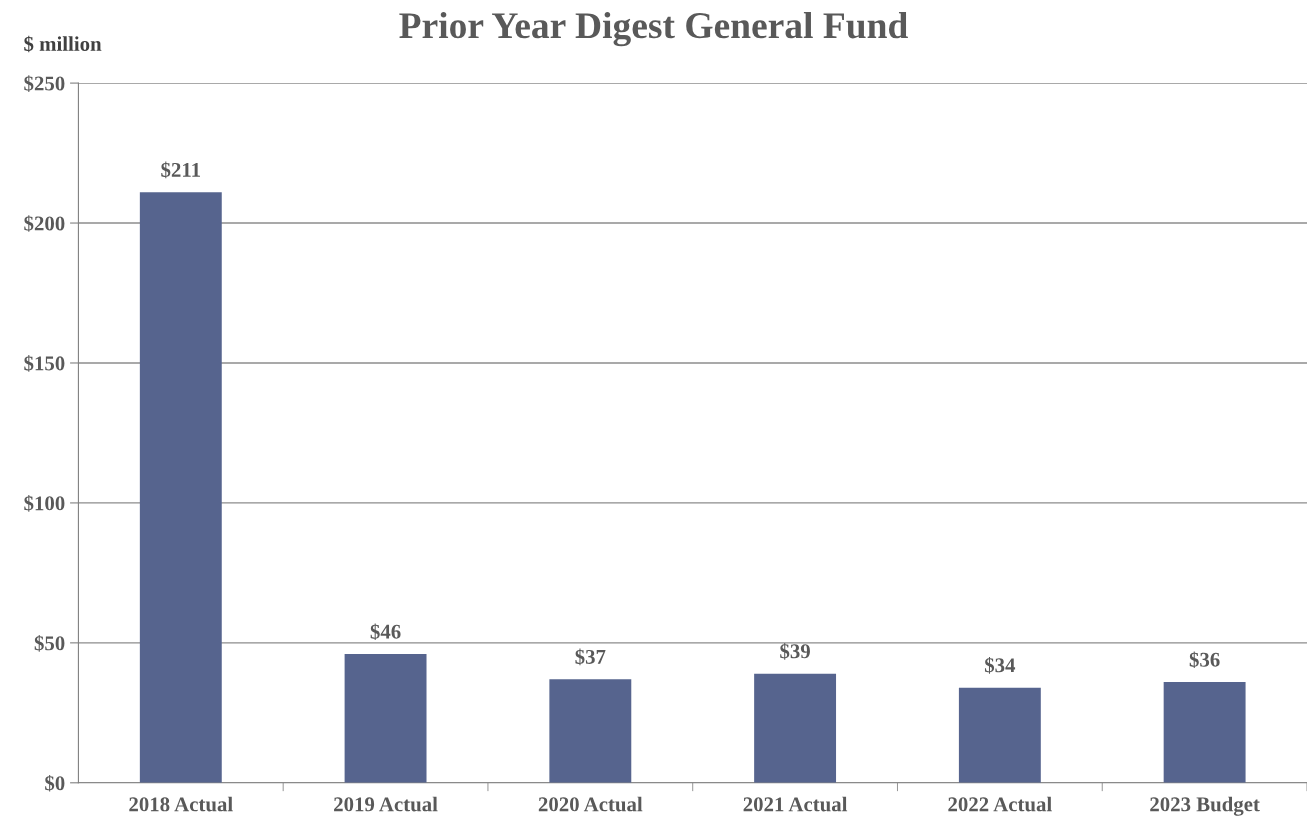 This screenshot has width=1307, height=831. Describe the element at coordinates (386, 804) in the screenshot. I see `x-tick-label: 2019 Actual` at that location.